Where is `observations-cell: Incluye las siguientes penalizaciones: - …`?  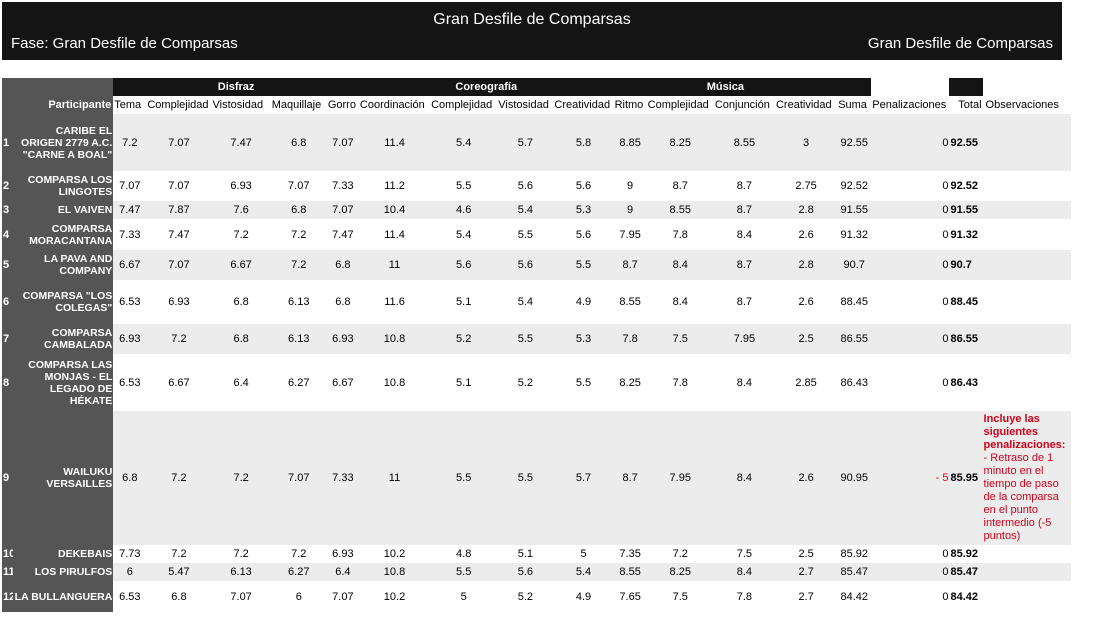 observations-cell: Incluye las siguientes penalizaciones: - … is located at coordinates (1026, 478).